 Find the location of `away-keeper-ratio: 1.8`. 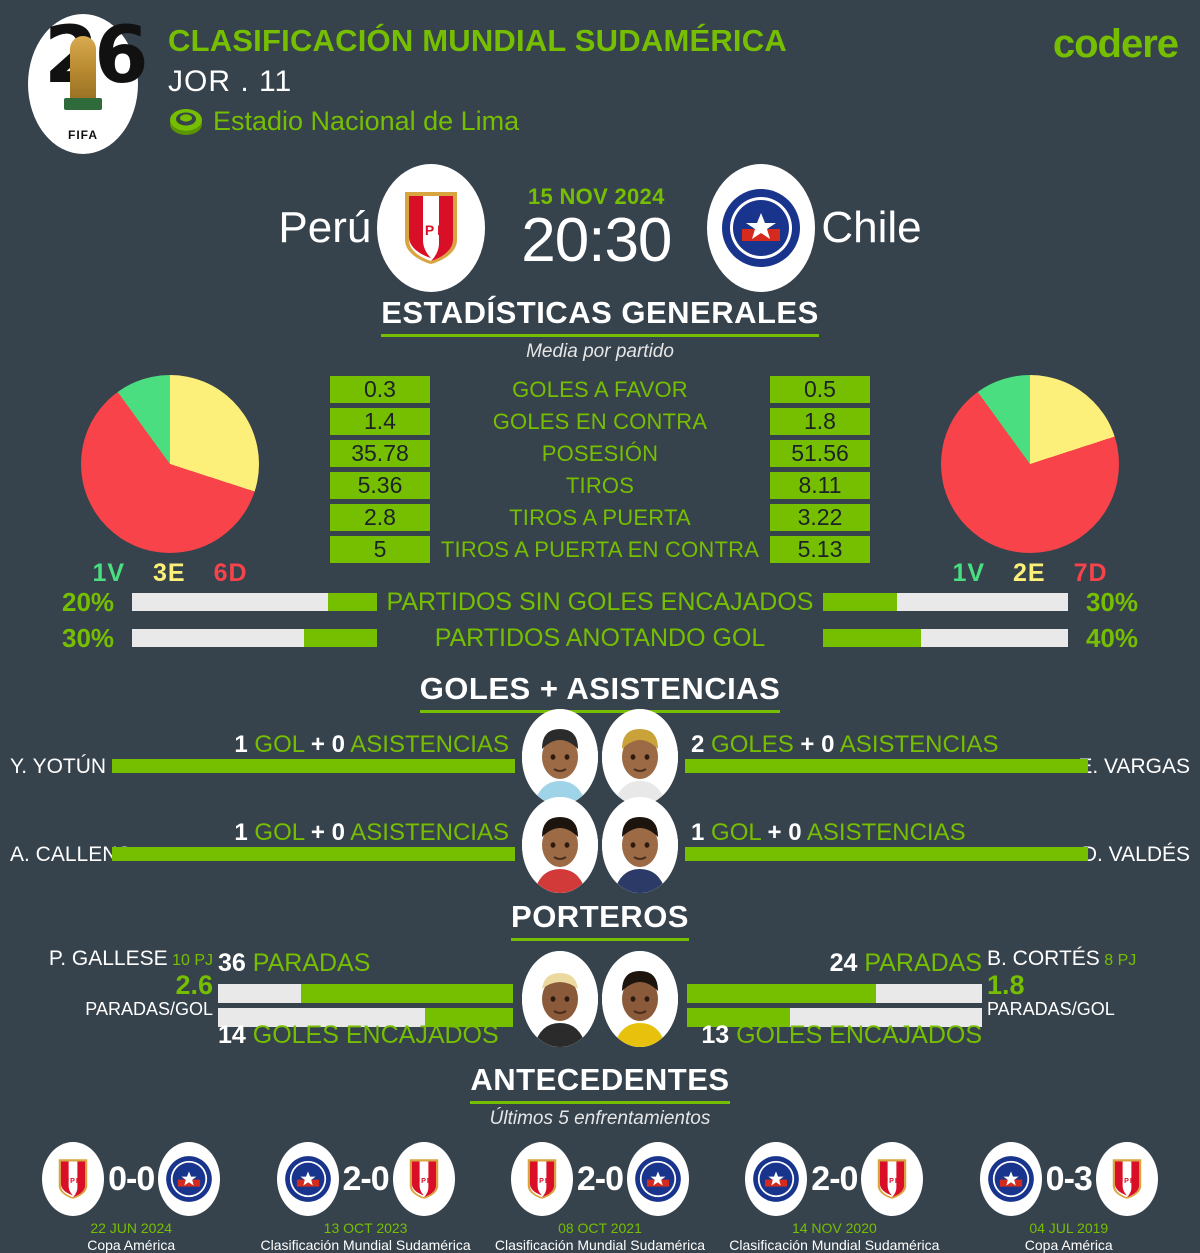

away-keeper-ratio: 1.8 is located at coordinates (1006, 985).